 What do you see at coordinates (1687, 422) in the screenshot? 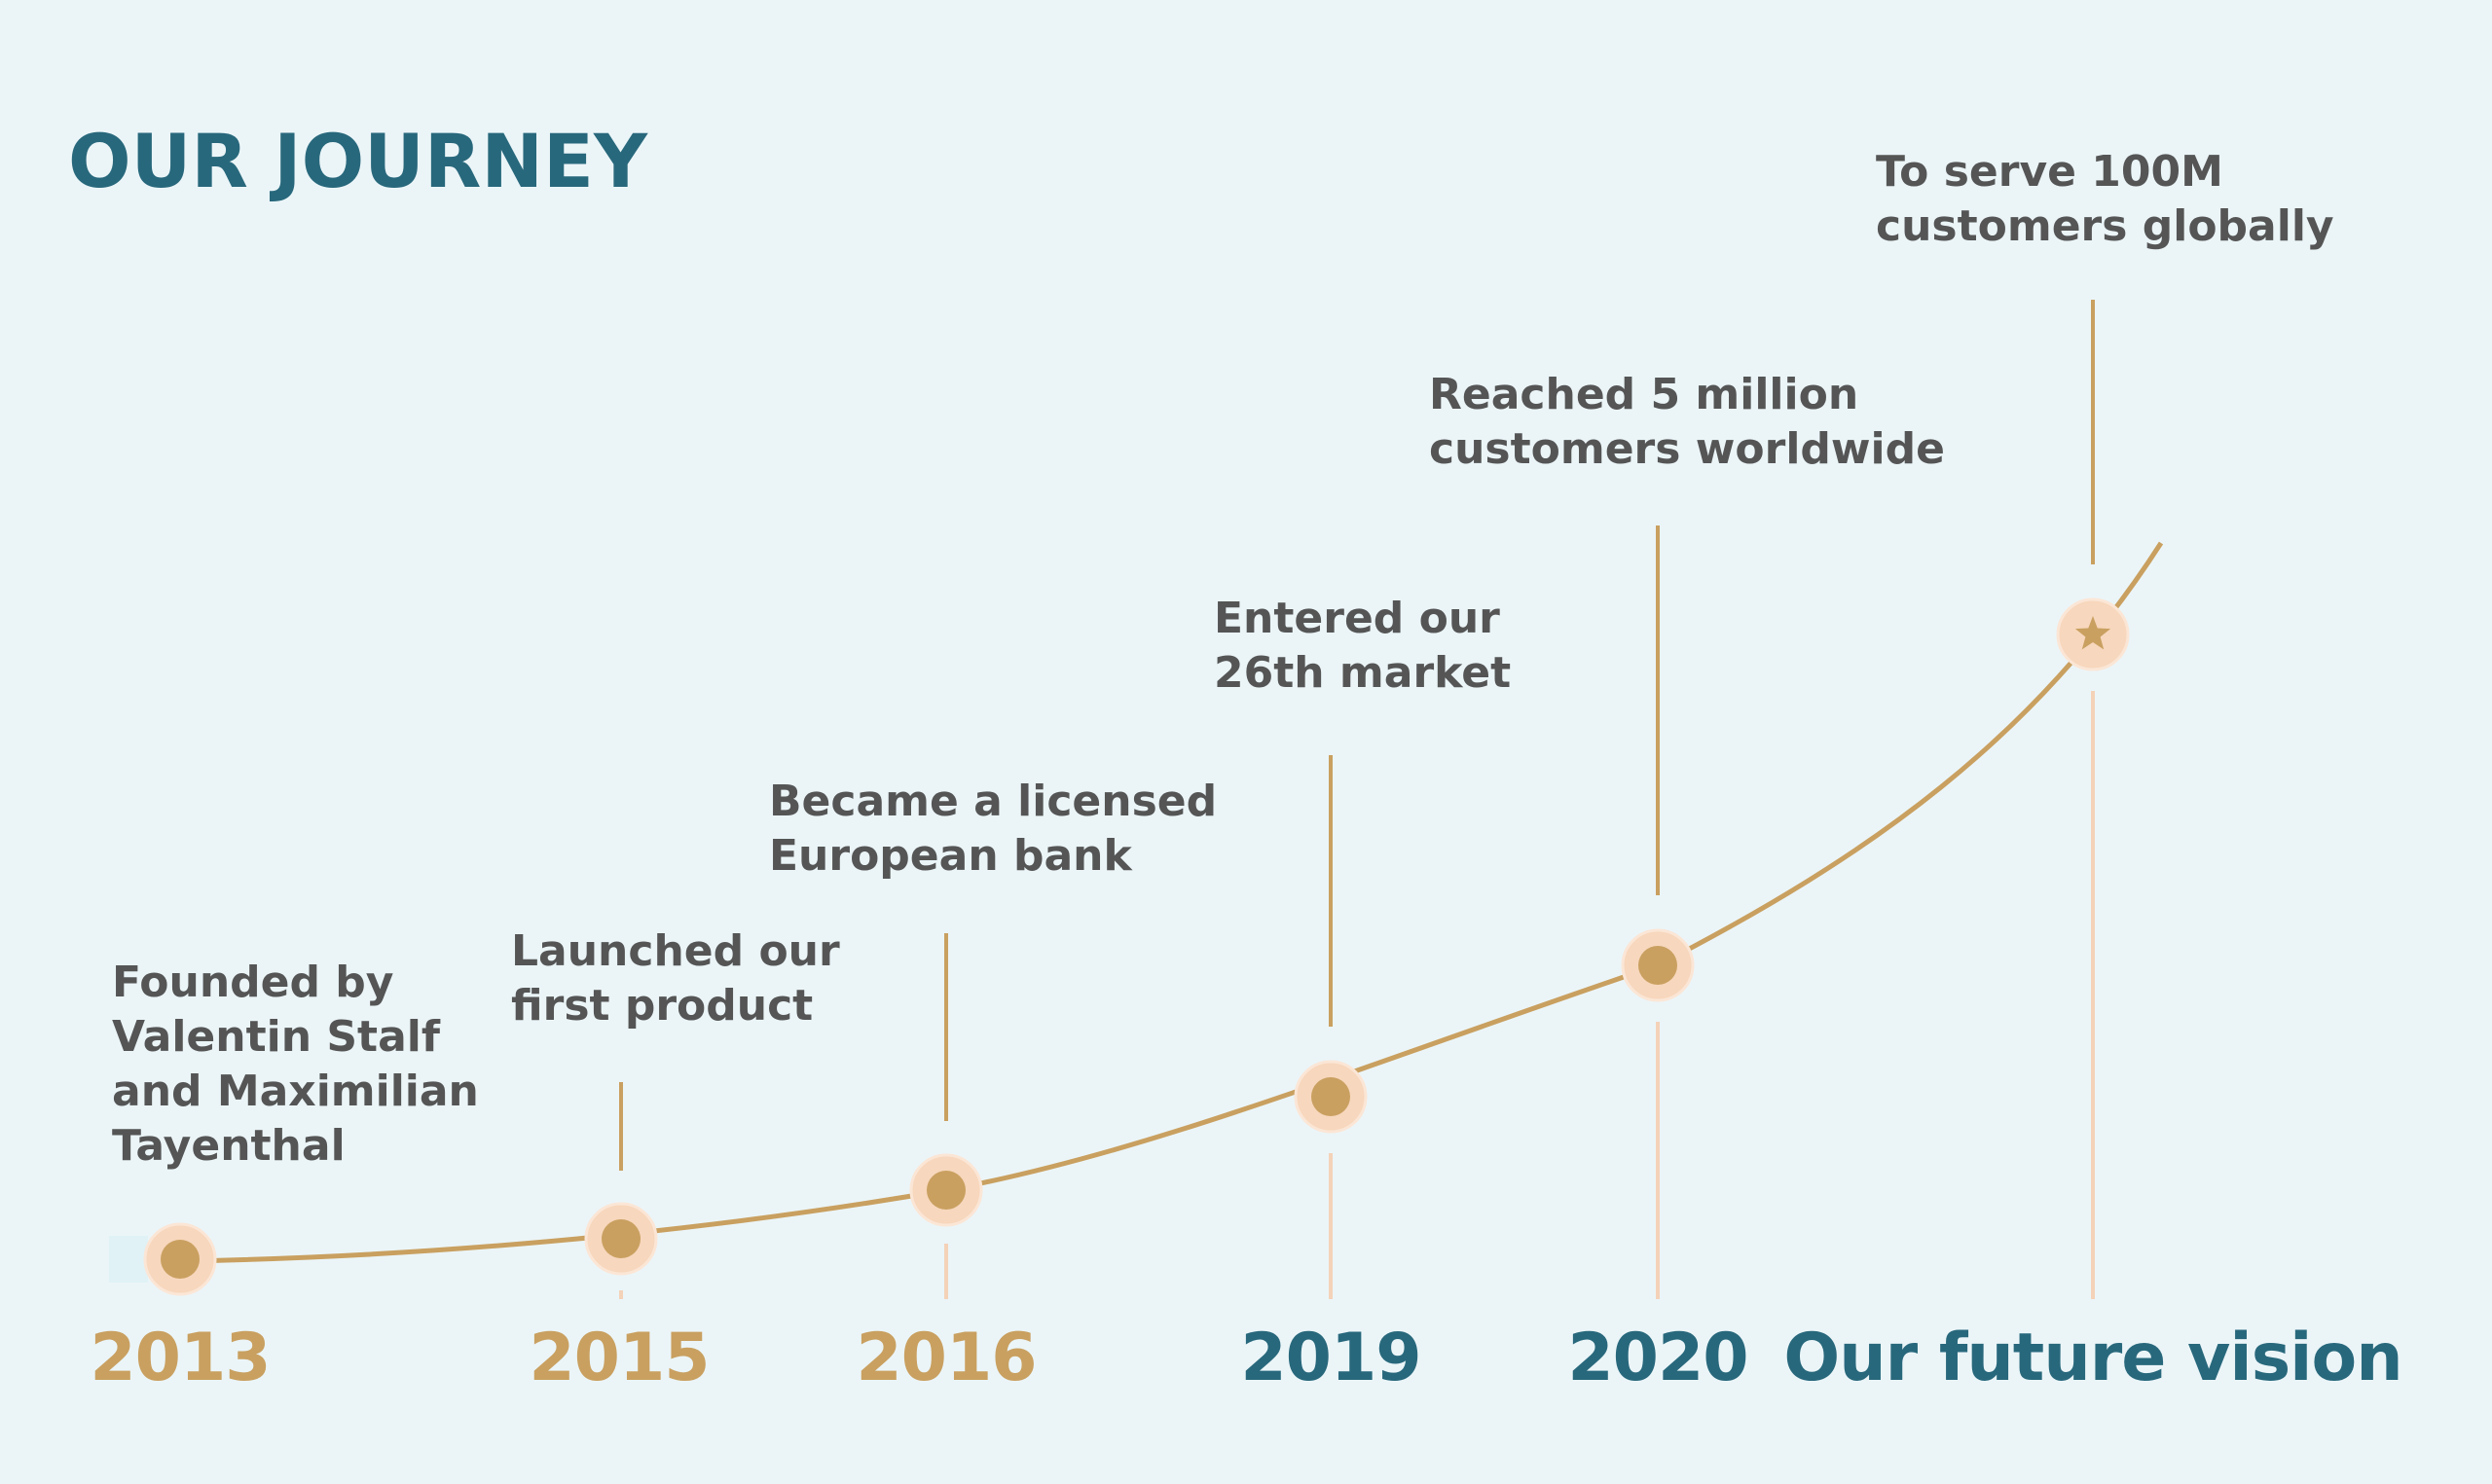
I see `milestone-description: Reached 5 million customers worldwide` at bounding box center [1687, 422].